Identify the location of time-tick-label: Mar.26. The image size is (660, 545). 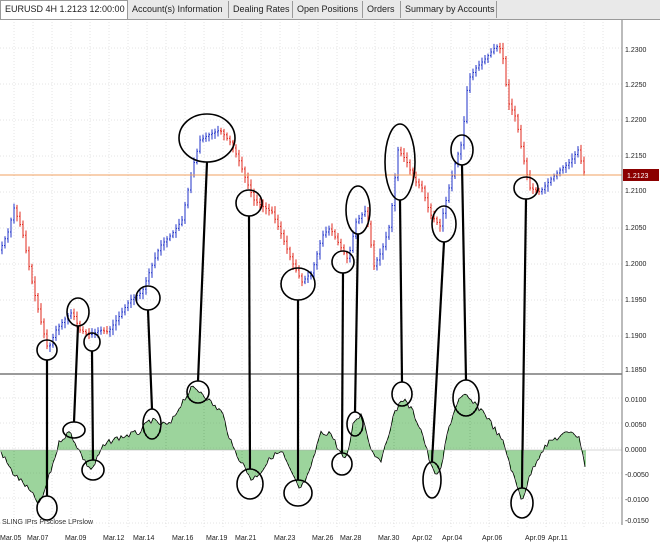
(323, 538).